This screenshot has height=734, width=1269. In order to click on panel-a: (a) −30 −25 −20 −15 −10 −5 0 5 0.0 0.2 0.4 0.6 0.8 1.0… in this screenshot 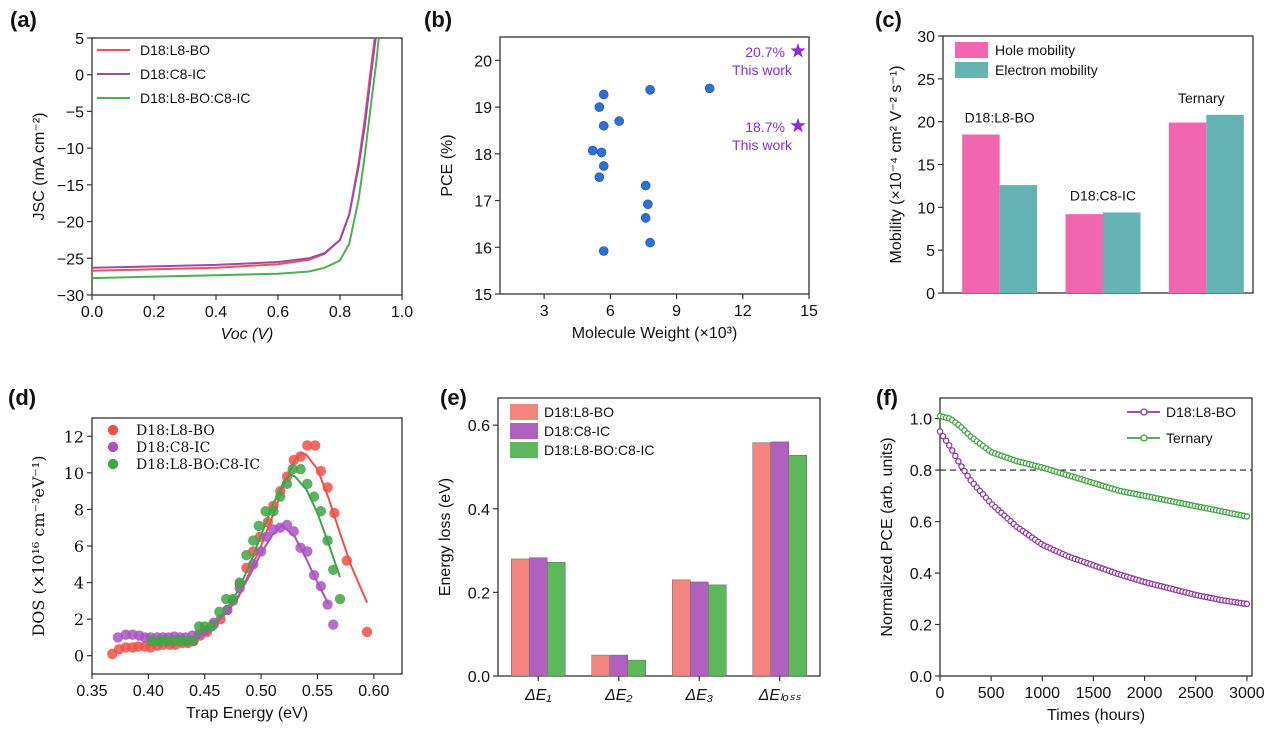, I will do `click(211, 175)`.